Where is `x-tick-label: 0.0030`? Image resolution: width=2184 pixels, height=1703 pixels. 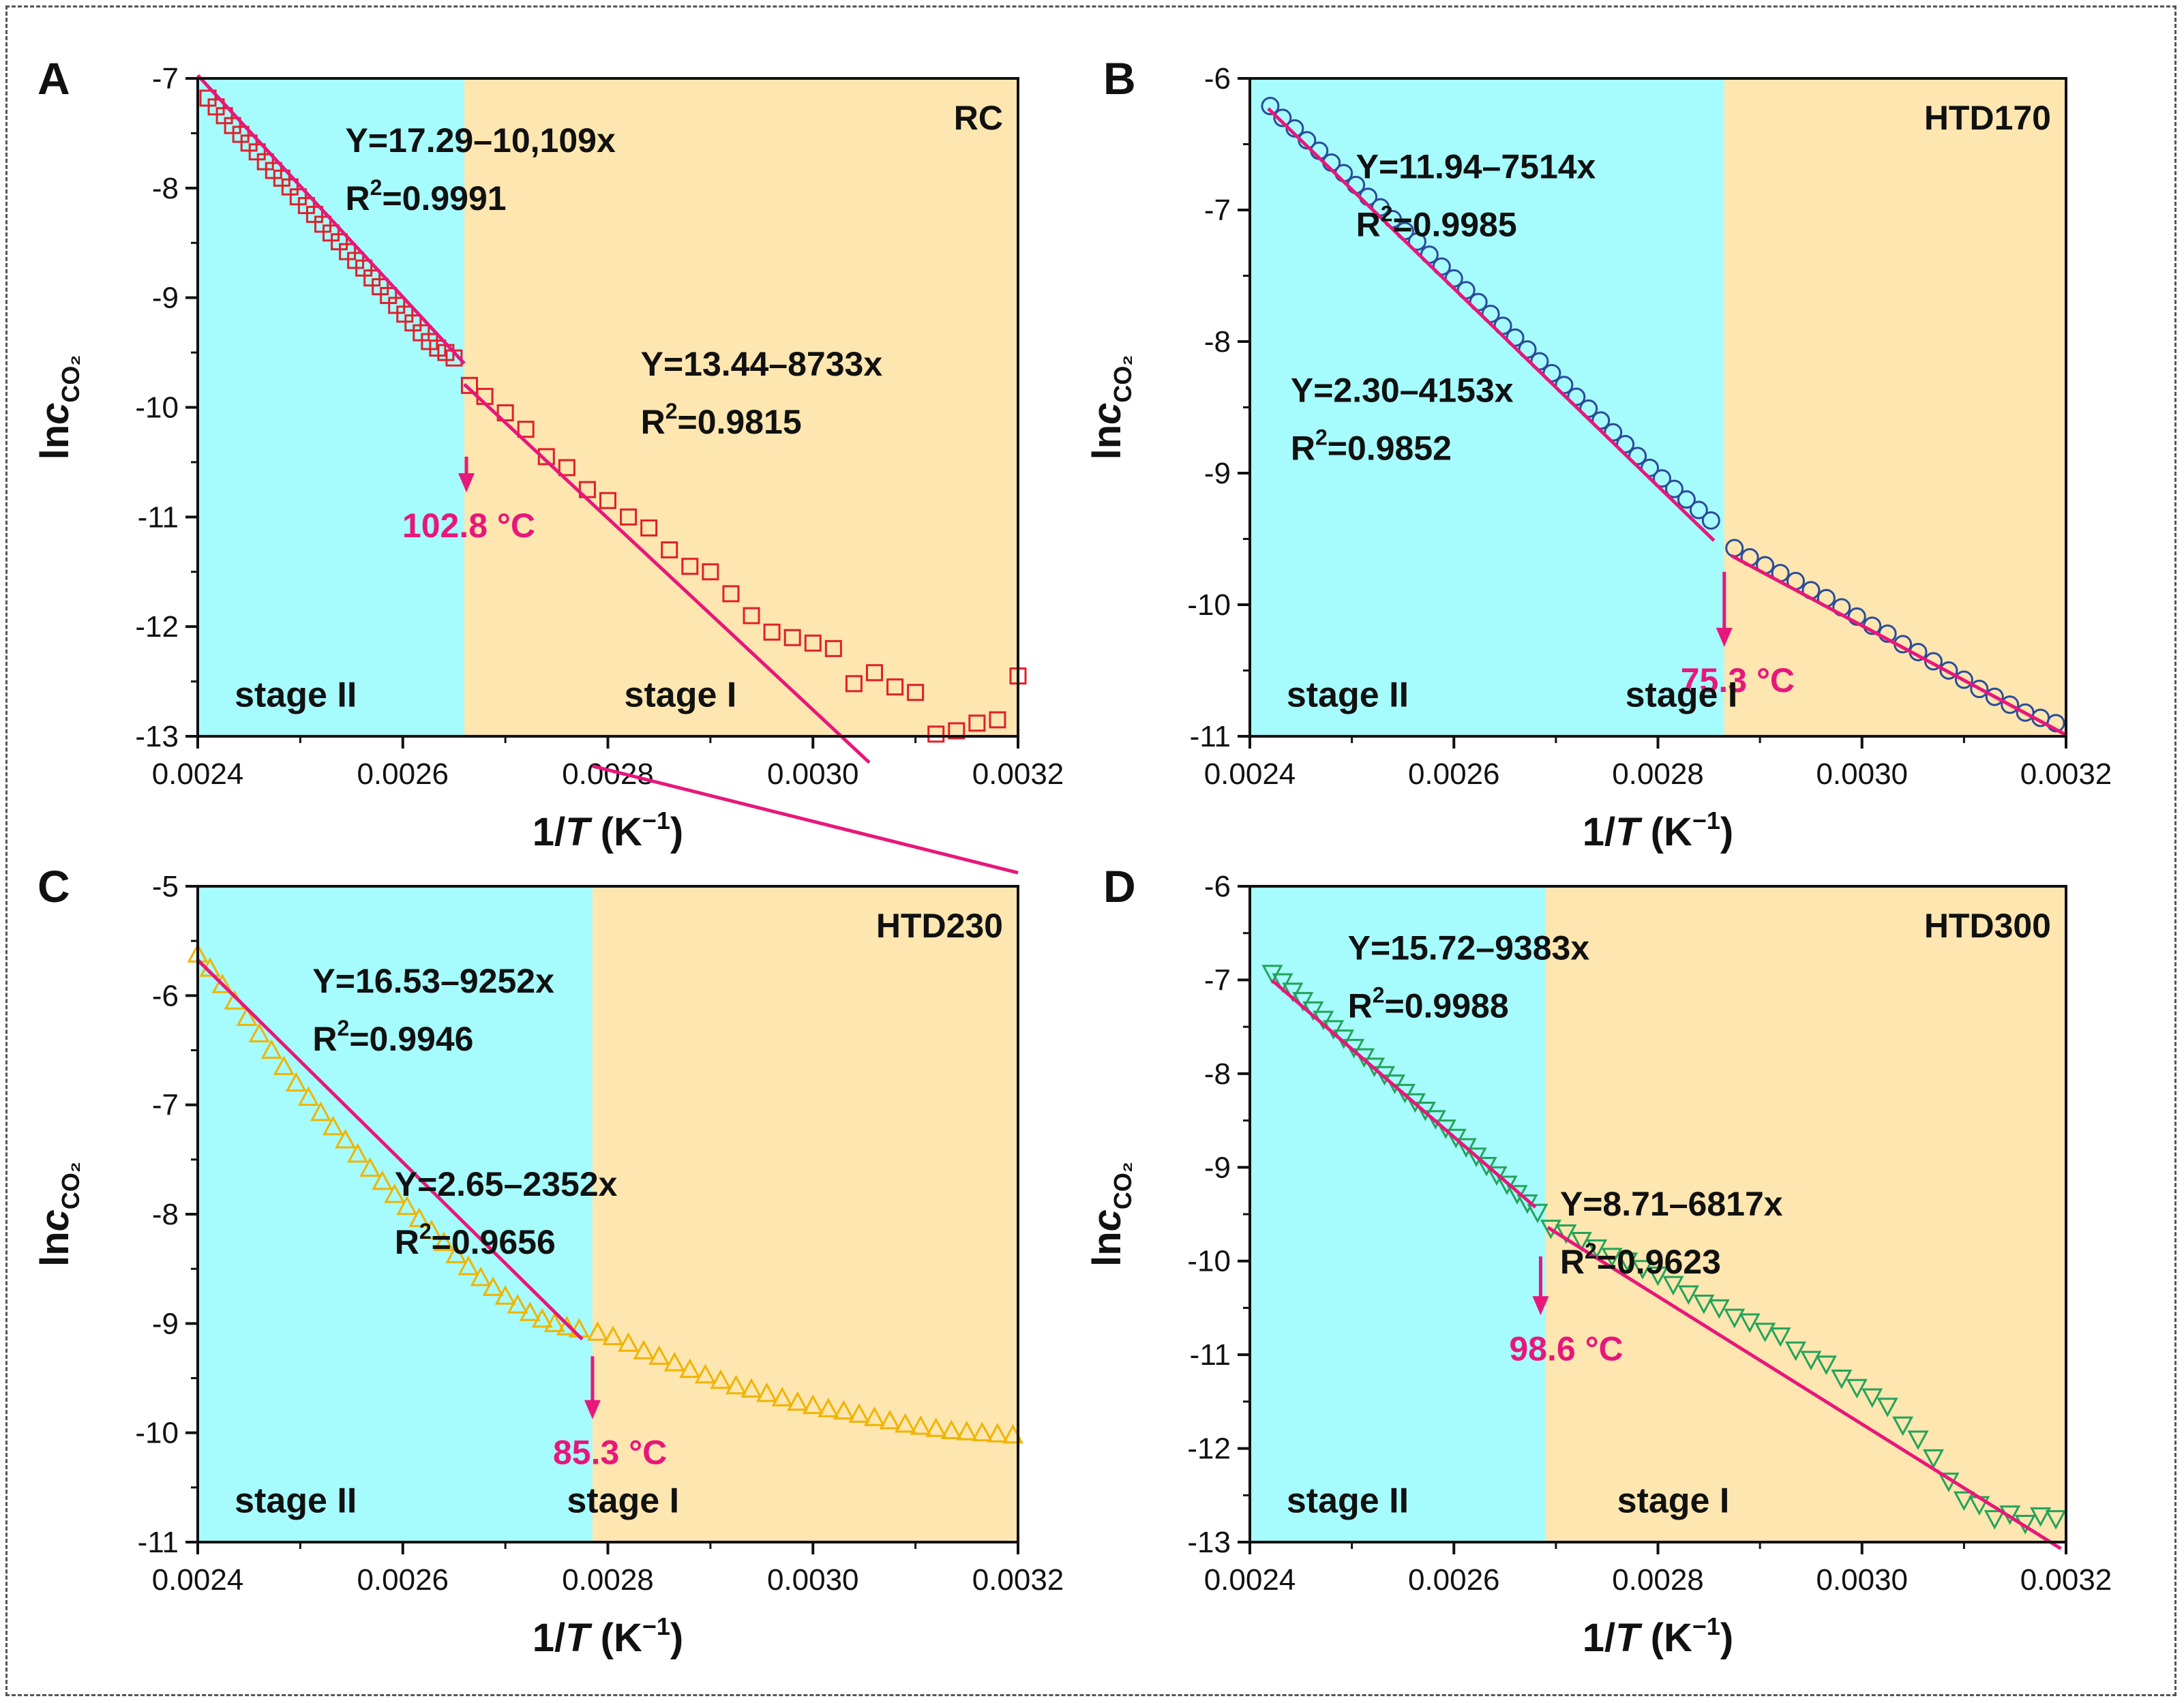 x-tick-label: 0.0030 is located at coordinates (813, 1580).